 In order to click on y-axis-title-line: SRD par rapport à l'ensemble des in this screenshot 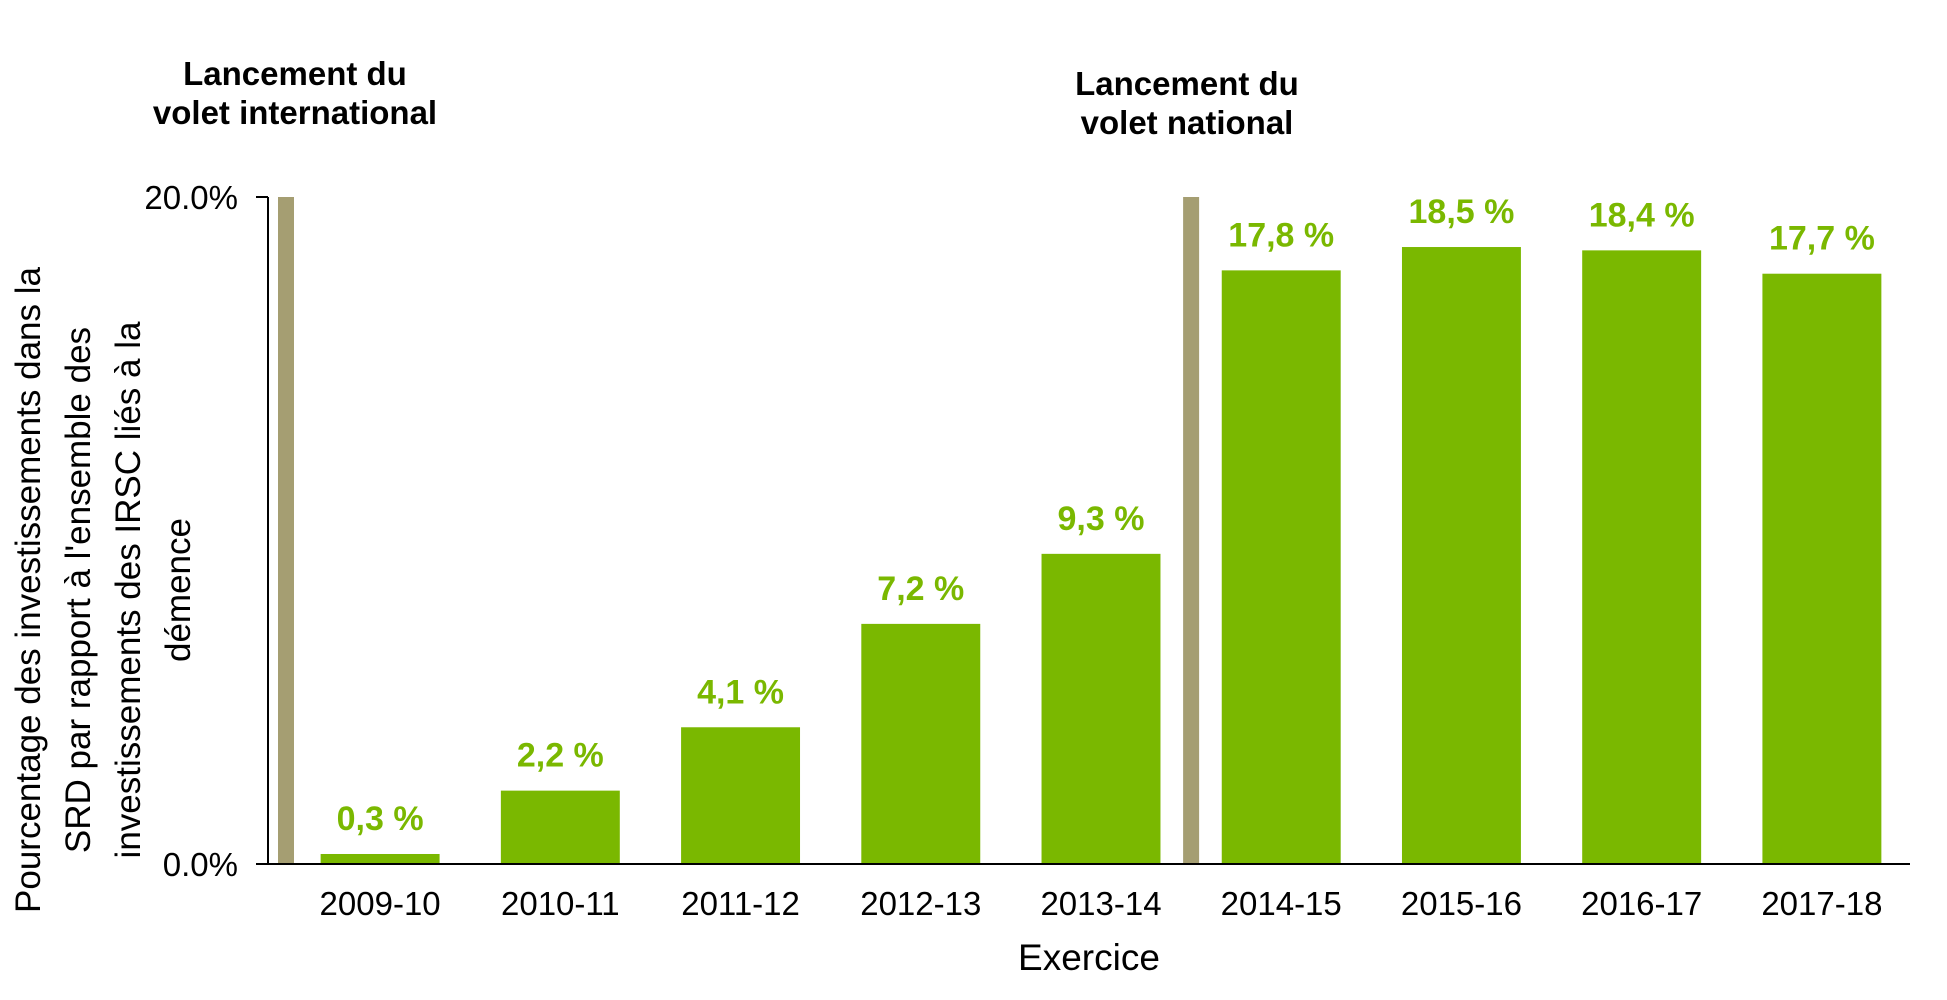, I will do `click(78, 590)`.